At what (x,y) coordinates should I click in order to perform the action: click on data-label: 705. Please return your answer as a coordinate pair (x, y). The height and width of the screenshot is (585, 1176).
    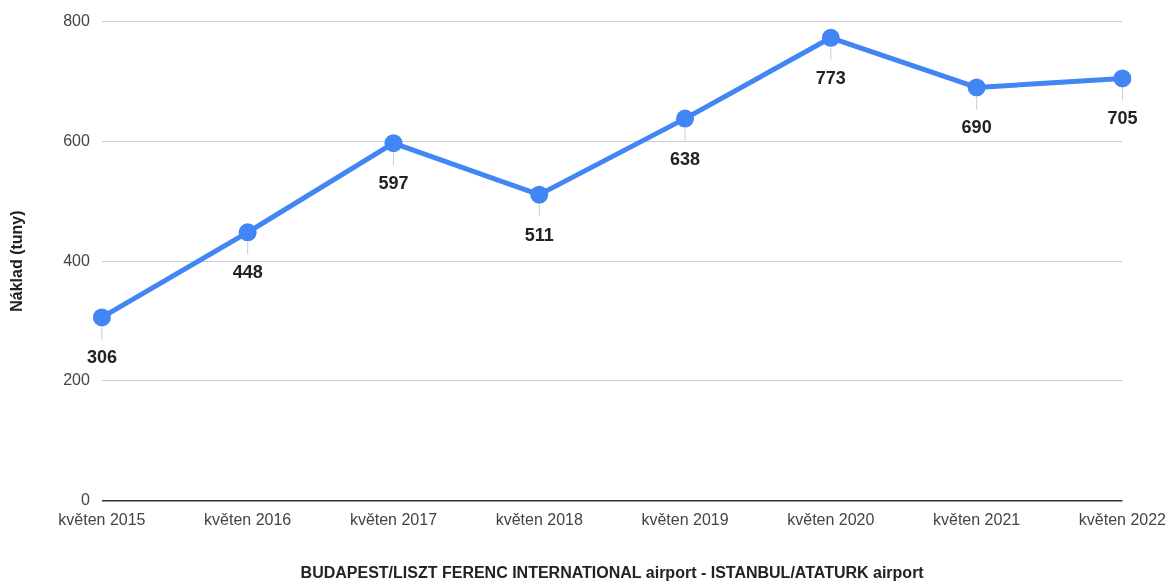
    Looking at the image, I should click on (1122, 118).